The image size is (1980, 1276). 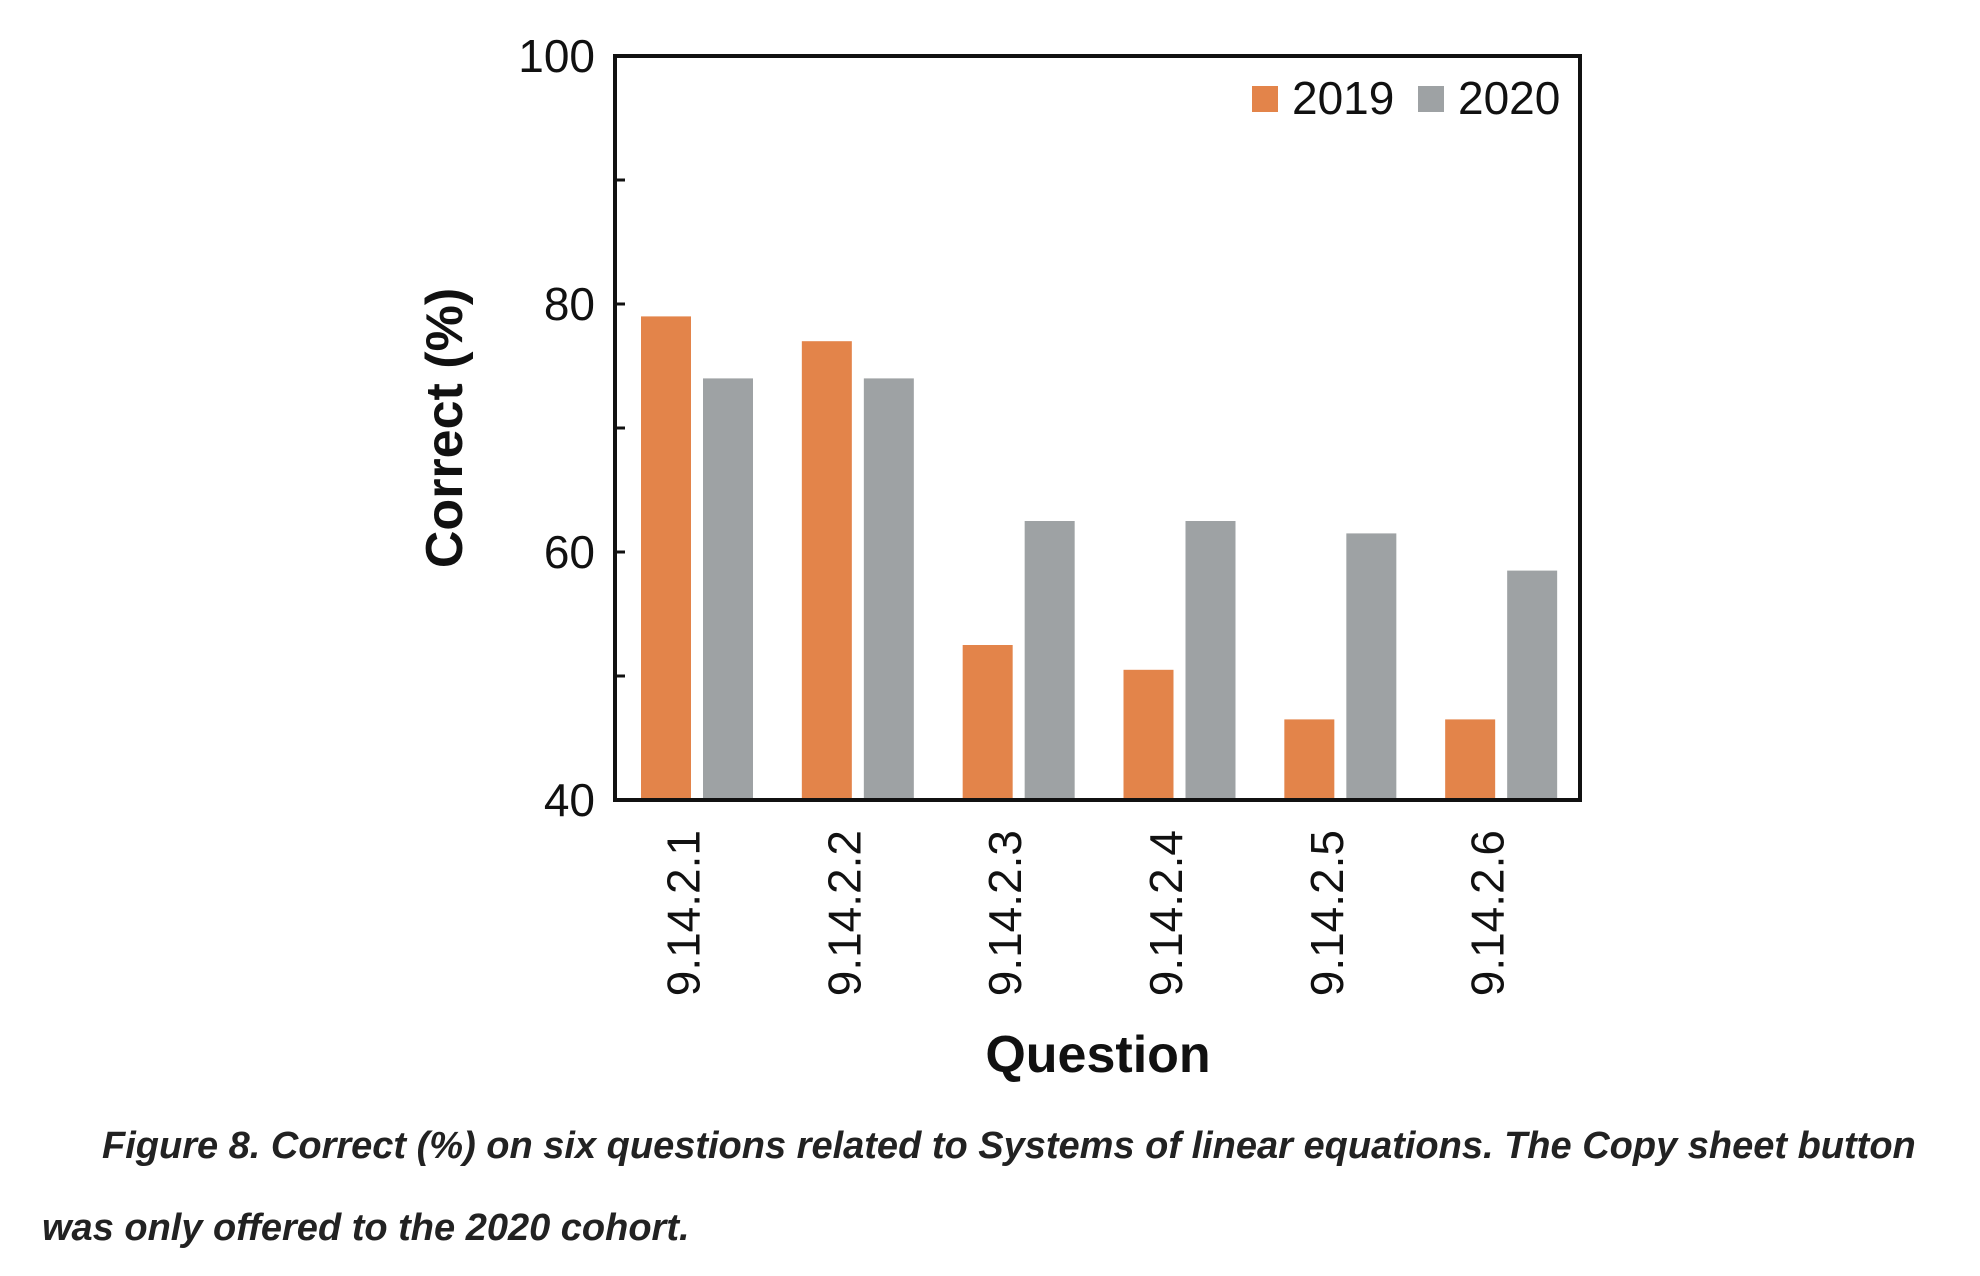 What do you see at coordinates (1343, 98) in the screenshot?
I see `legend-label-2019: 2019` at bounding box center [1343, 98].